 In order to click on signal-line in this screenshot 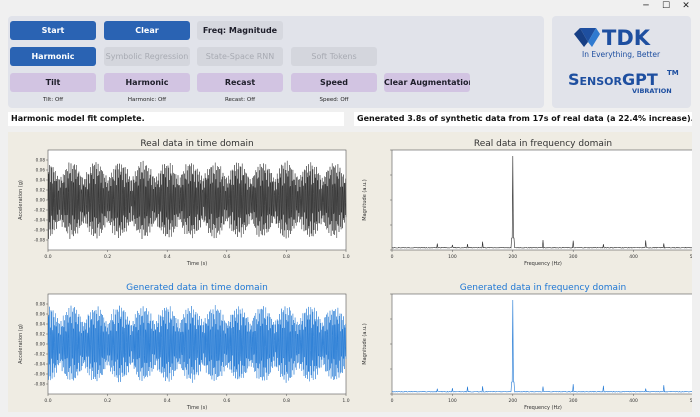, I will do `click(197, 200)`.